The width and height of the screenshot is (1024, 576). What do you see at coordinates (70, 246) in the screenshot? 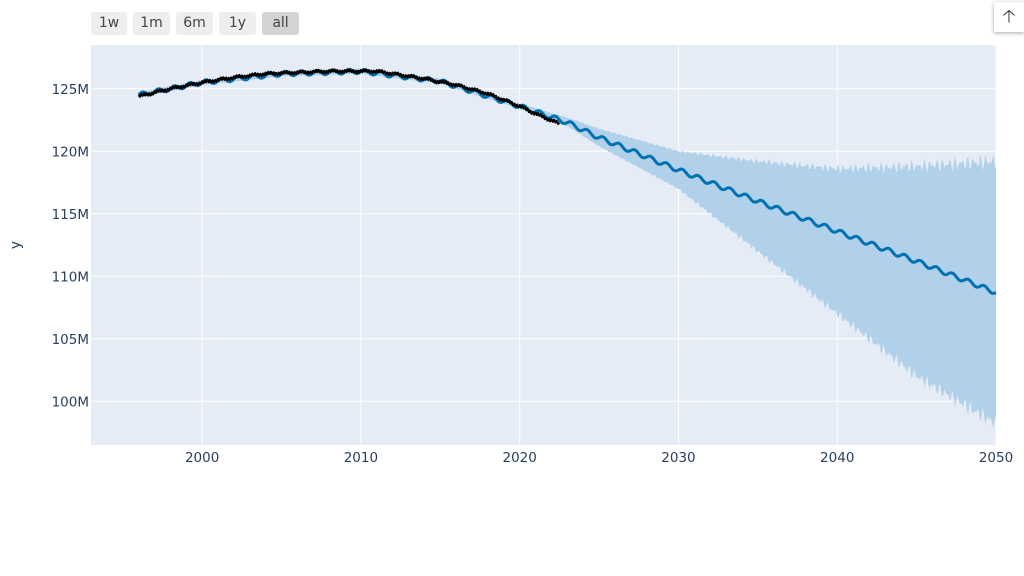
I see `y-axis-ticks: 100M 105M 110M 115M 120M 125M` at bounding box center [70, 246].